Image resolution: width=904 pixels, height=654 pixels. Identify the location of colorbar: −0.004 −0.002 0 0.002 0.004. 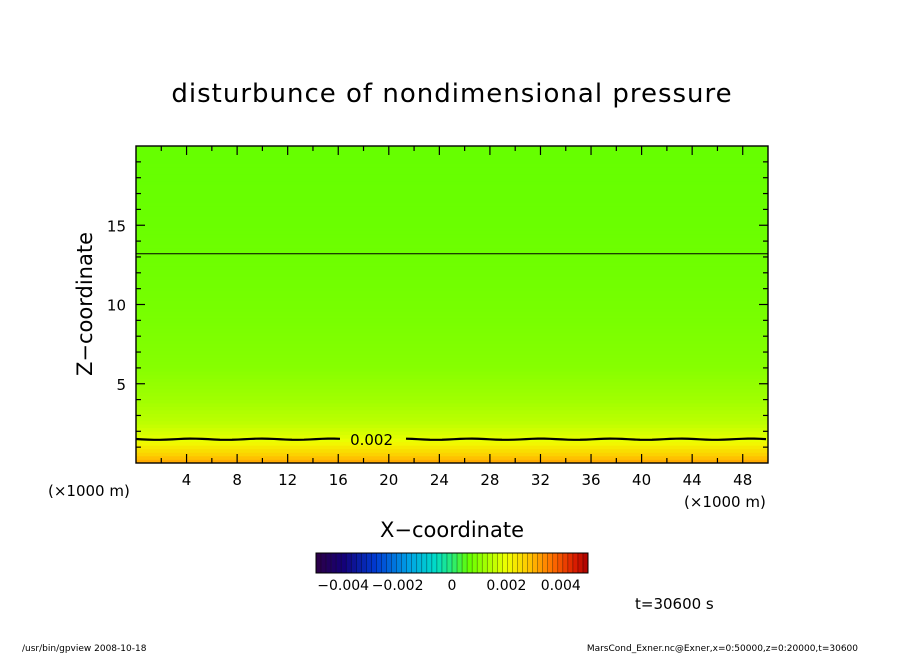
(452, 573).